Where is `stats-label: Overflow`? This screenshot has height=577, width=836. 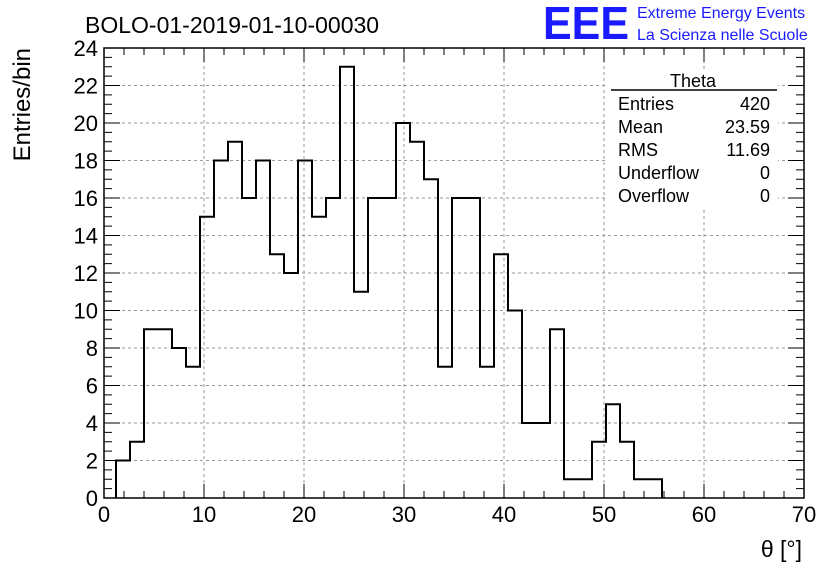 stats-label: Overflow is located at coordinates (654, 196).